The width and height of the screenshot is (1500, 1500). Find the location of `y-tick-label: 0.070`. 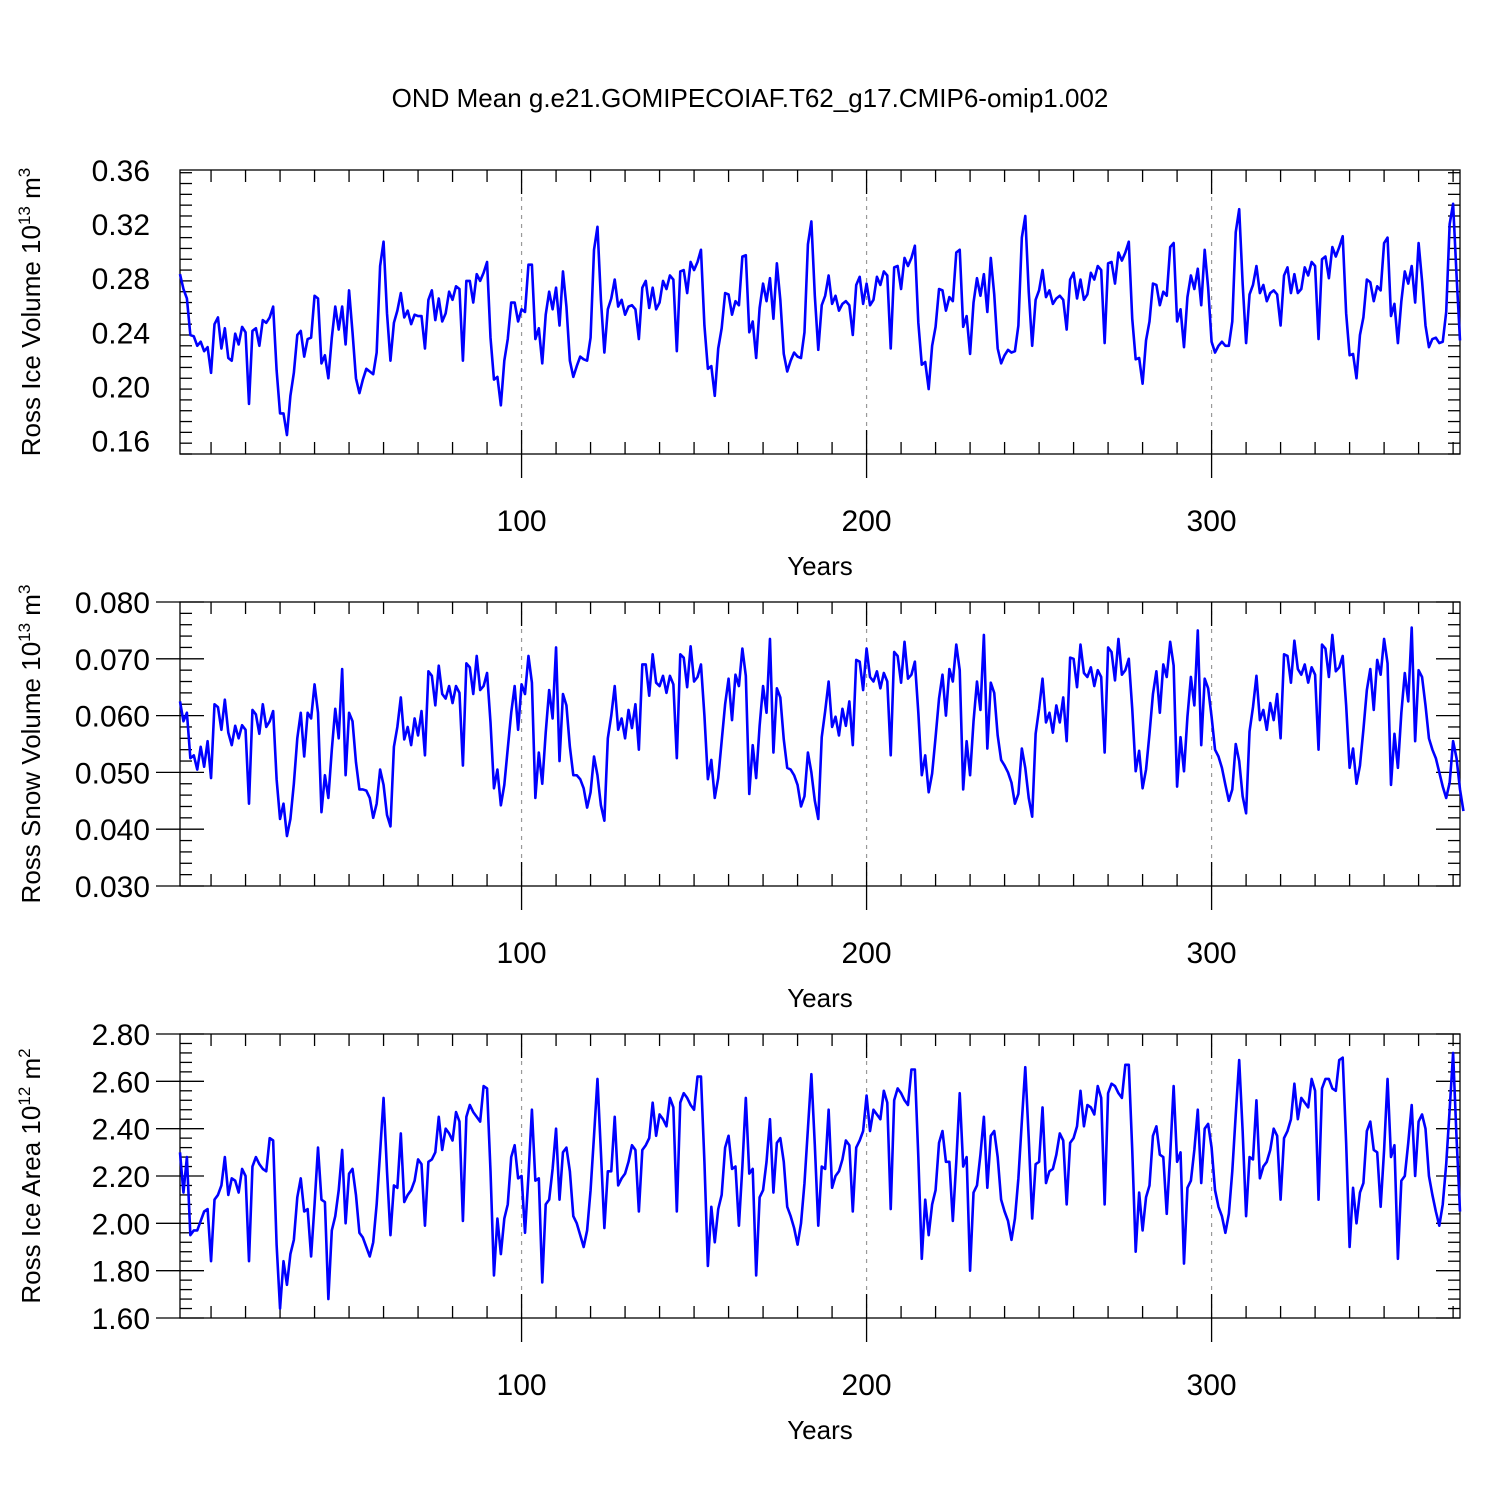

y-tick-label: 0.070 is located at coordinates (112, 660).